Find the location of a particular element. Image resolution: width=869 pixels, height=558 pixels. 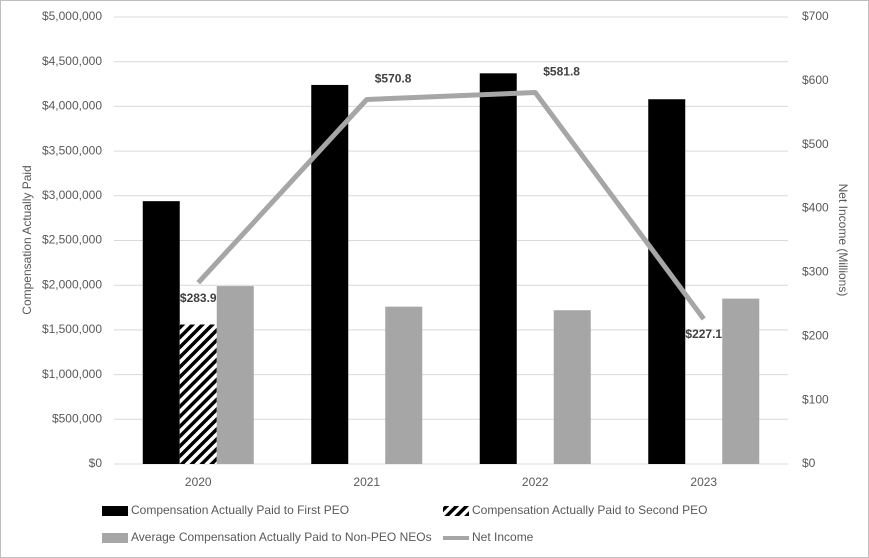

y-tick-label: $1,000,000 is located at coordinates (72, 374).